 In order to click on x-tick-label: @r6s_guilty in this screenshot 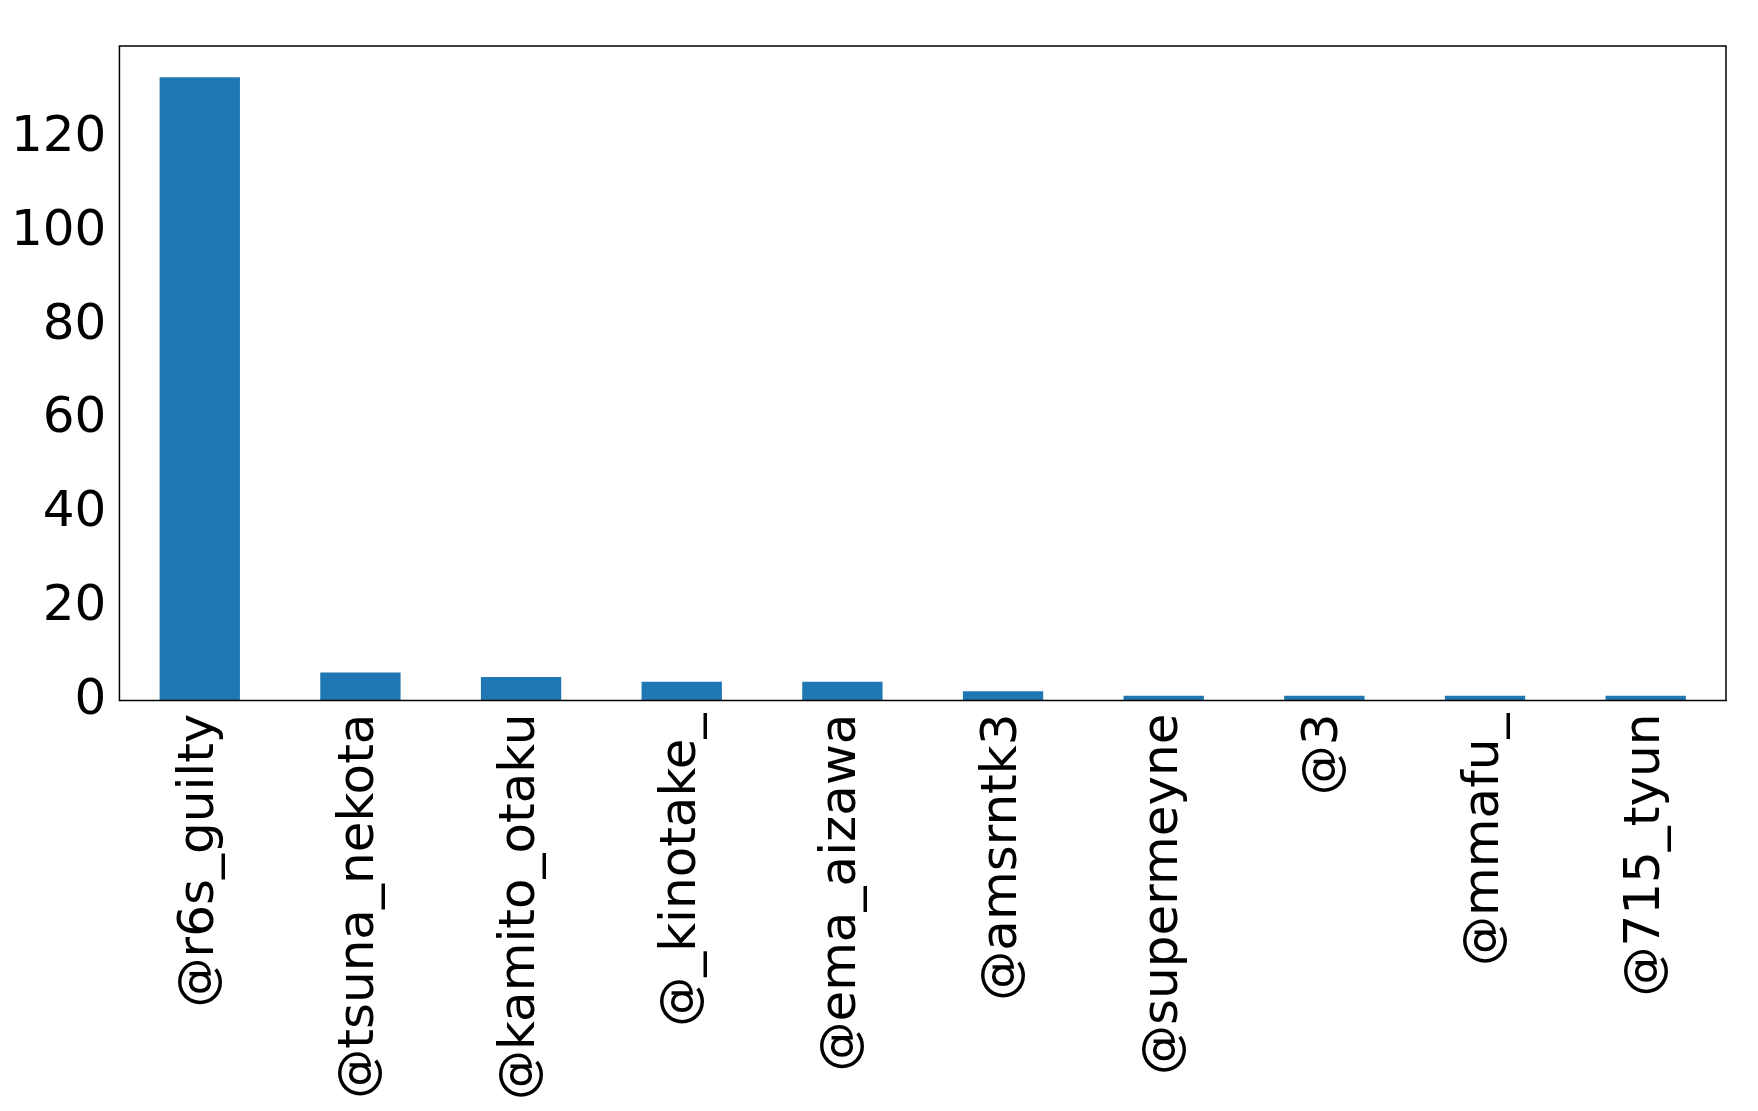, I will do `click(195, 860)`.